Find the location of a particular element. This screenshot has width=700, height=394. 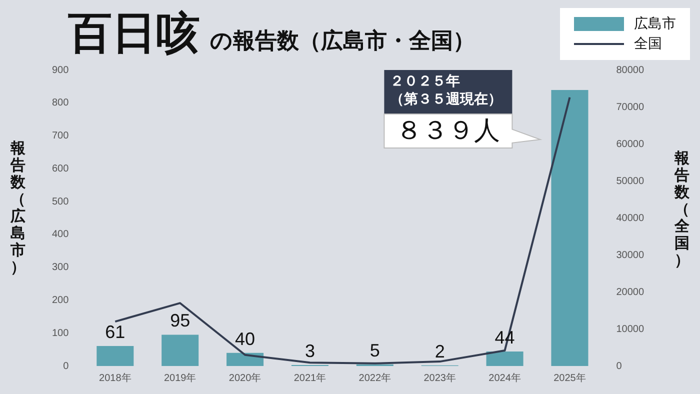

x-tick-label: 2018年 is located at coordinates (115, 378).